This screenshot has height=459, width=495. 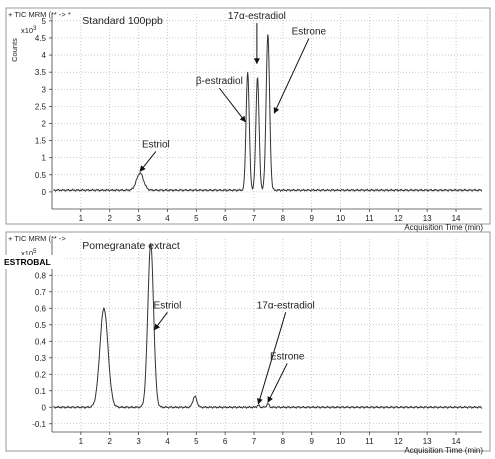 I want to click on y-tick-label: 0.8, so click(x=41, y=275).